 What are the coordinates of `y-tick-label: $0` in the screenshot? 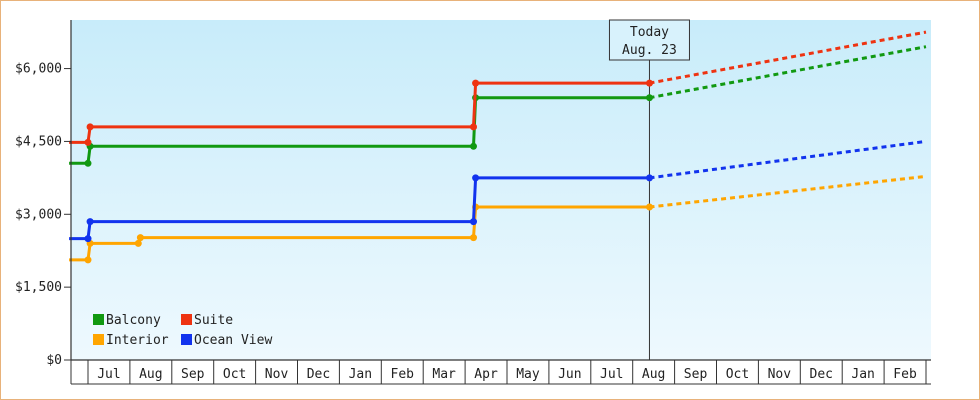 It's located at (54, 360).